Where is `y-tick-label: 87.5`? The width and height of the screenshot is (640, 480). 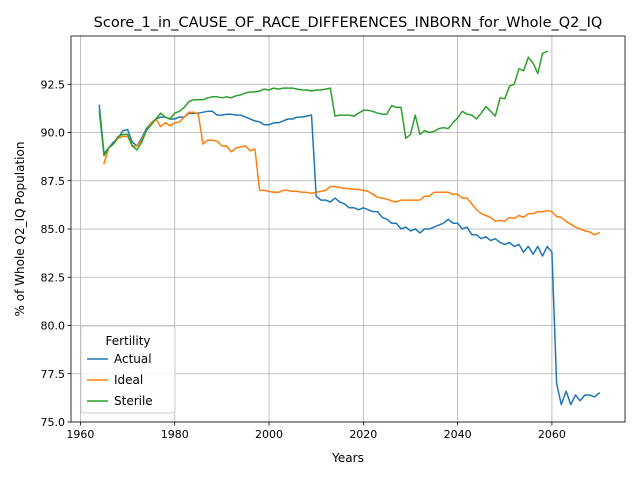
y-tick-label: 87.5 is located at coordinates (53, 181).